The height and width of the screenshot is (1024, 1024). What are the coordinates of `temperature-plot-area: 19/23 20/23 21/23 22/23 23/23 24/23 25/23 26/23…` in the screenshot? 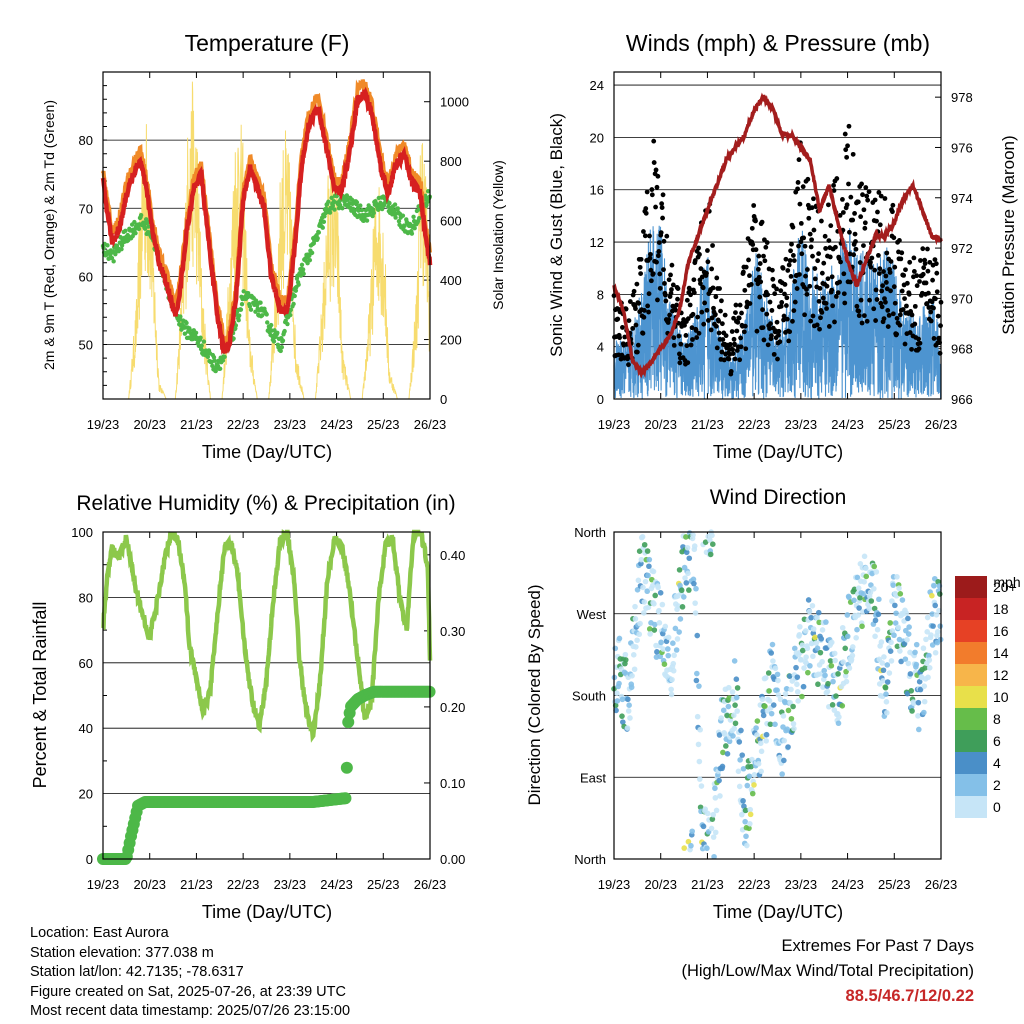 It's located at (274, 252).